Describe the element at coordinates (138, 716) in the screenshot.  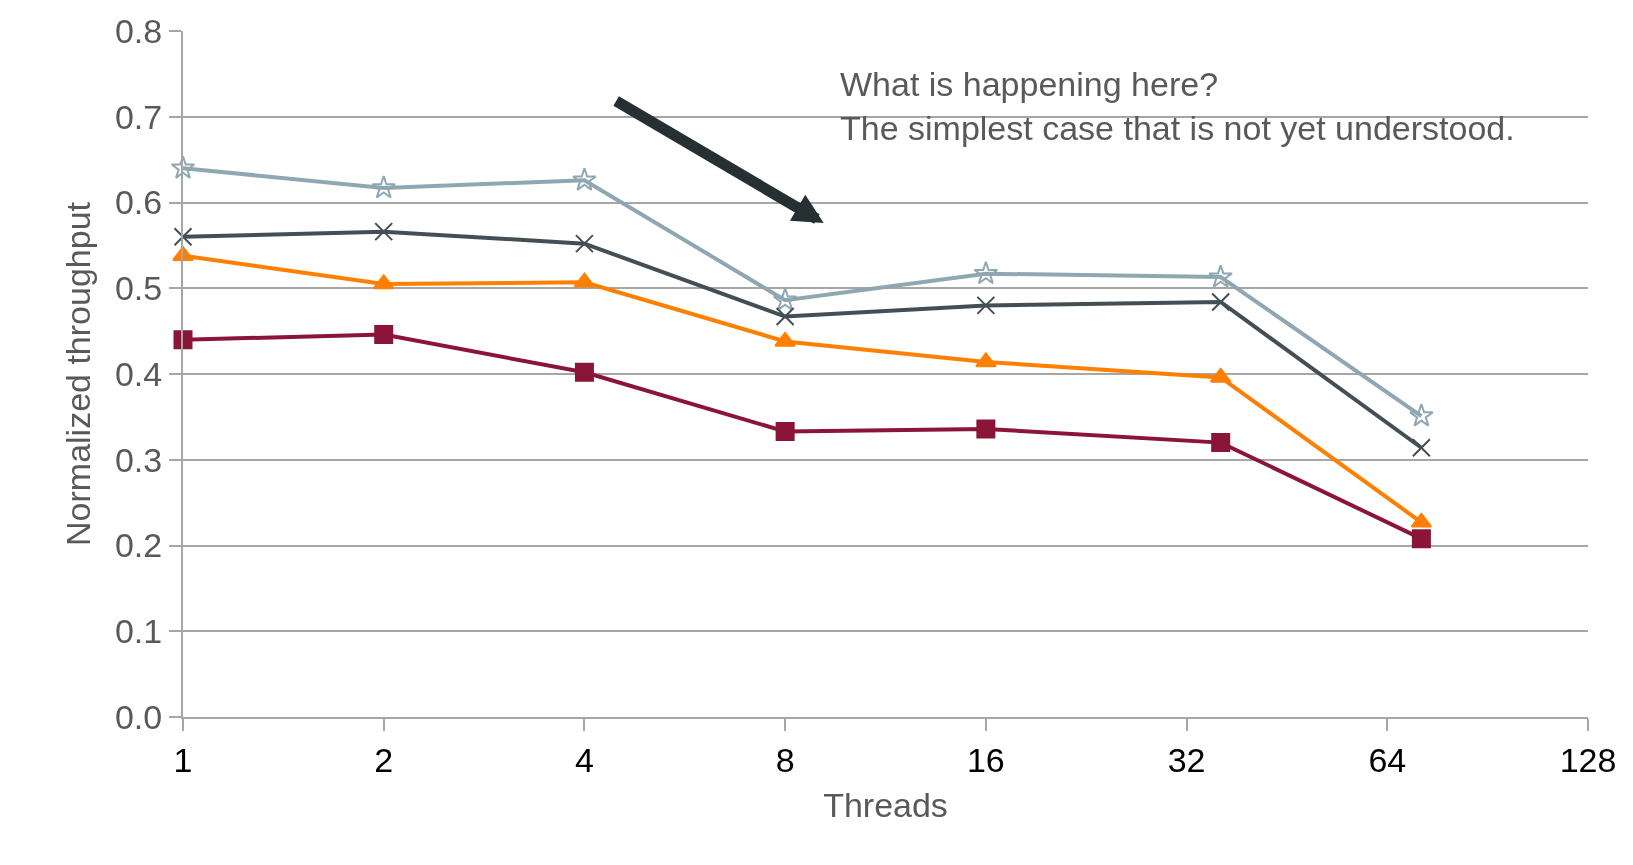
I see `y-tick-label: 0.0` at that location.